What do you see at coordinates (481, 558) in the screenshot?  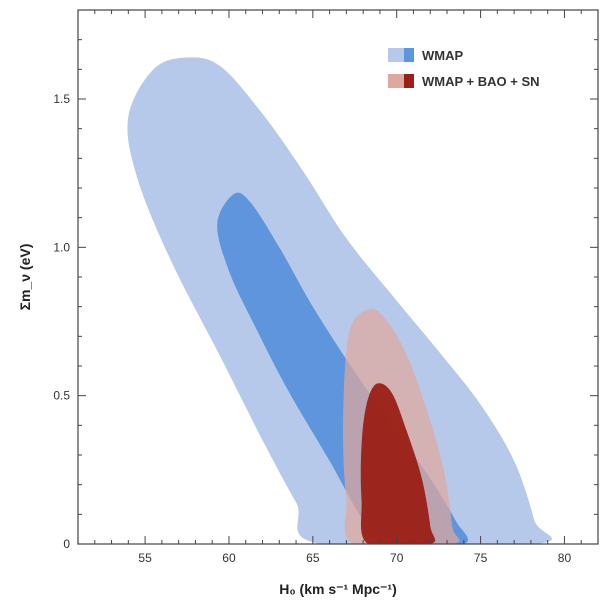 I see `x-tick-label: 75` at bounding box center [481, 558].